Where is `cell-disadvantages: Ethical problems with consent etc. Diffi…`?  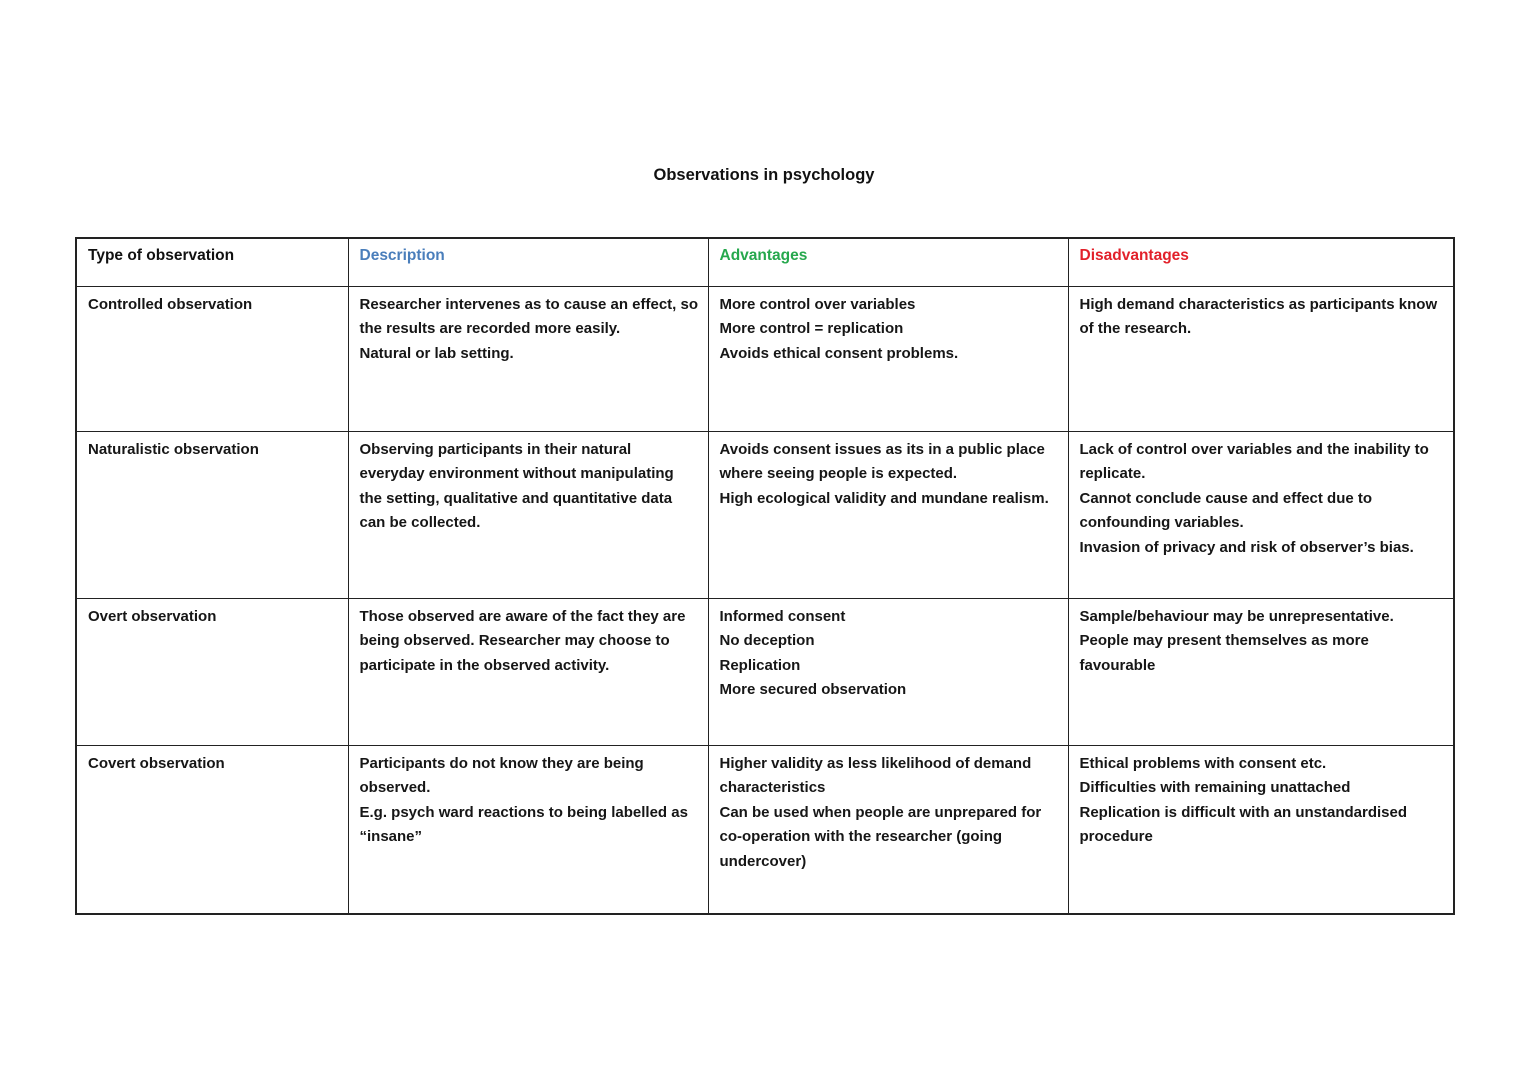
cell-disadvantages: Ethical problems with consent etc. Diffi… is located at coordinates (1261, 829).